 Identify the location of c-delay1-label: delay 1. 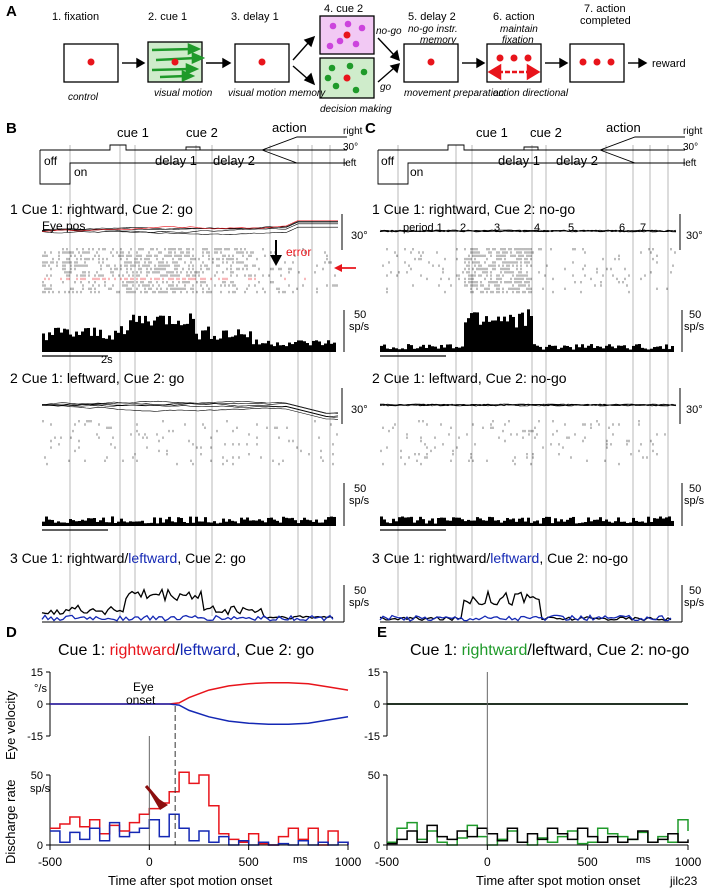
(519, 160).